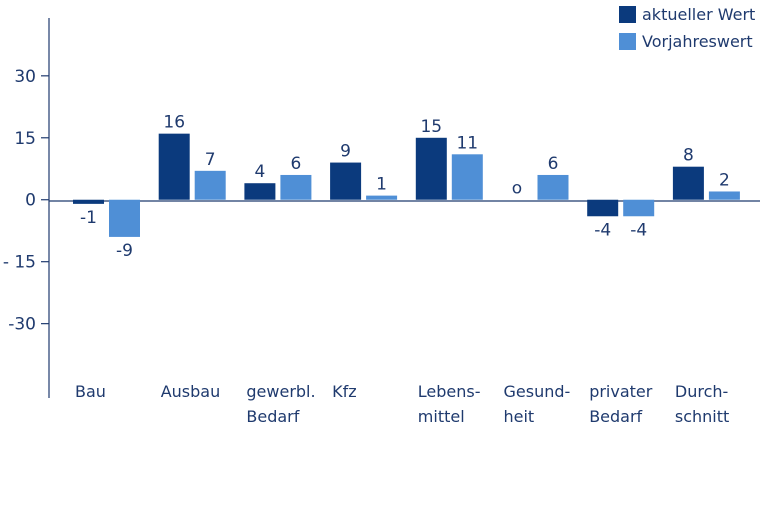 This screenshot has width=768, height=512. I want to click on category-label: Ausbau, so click(191, 391).